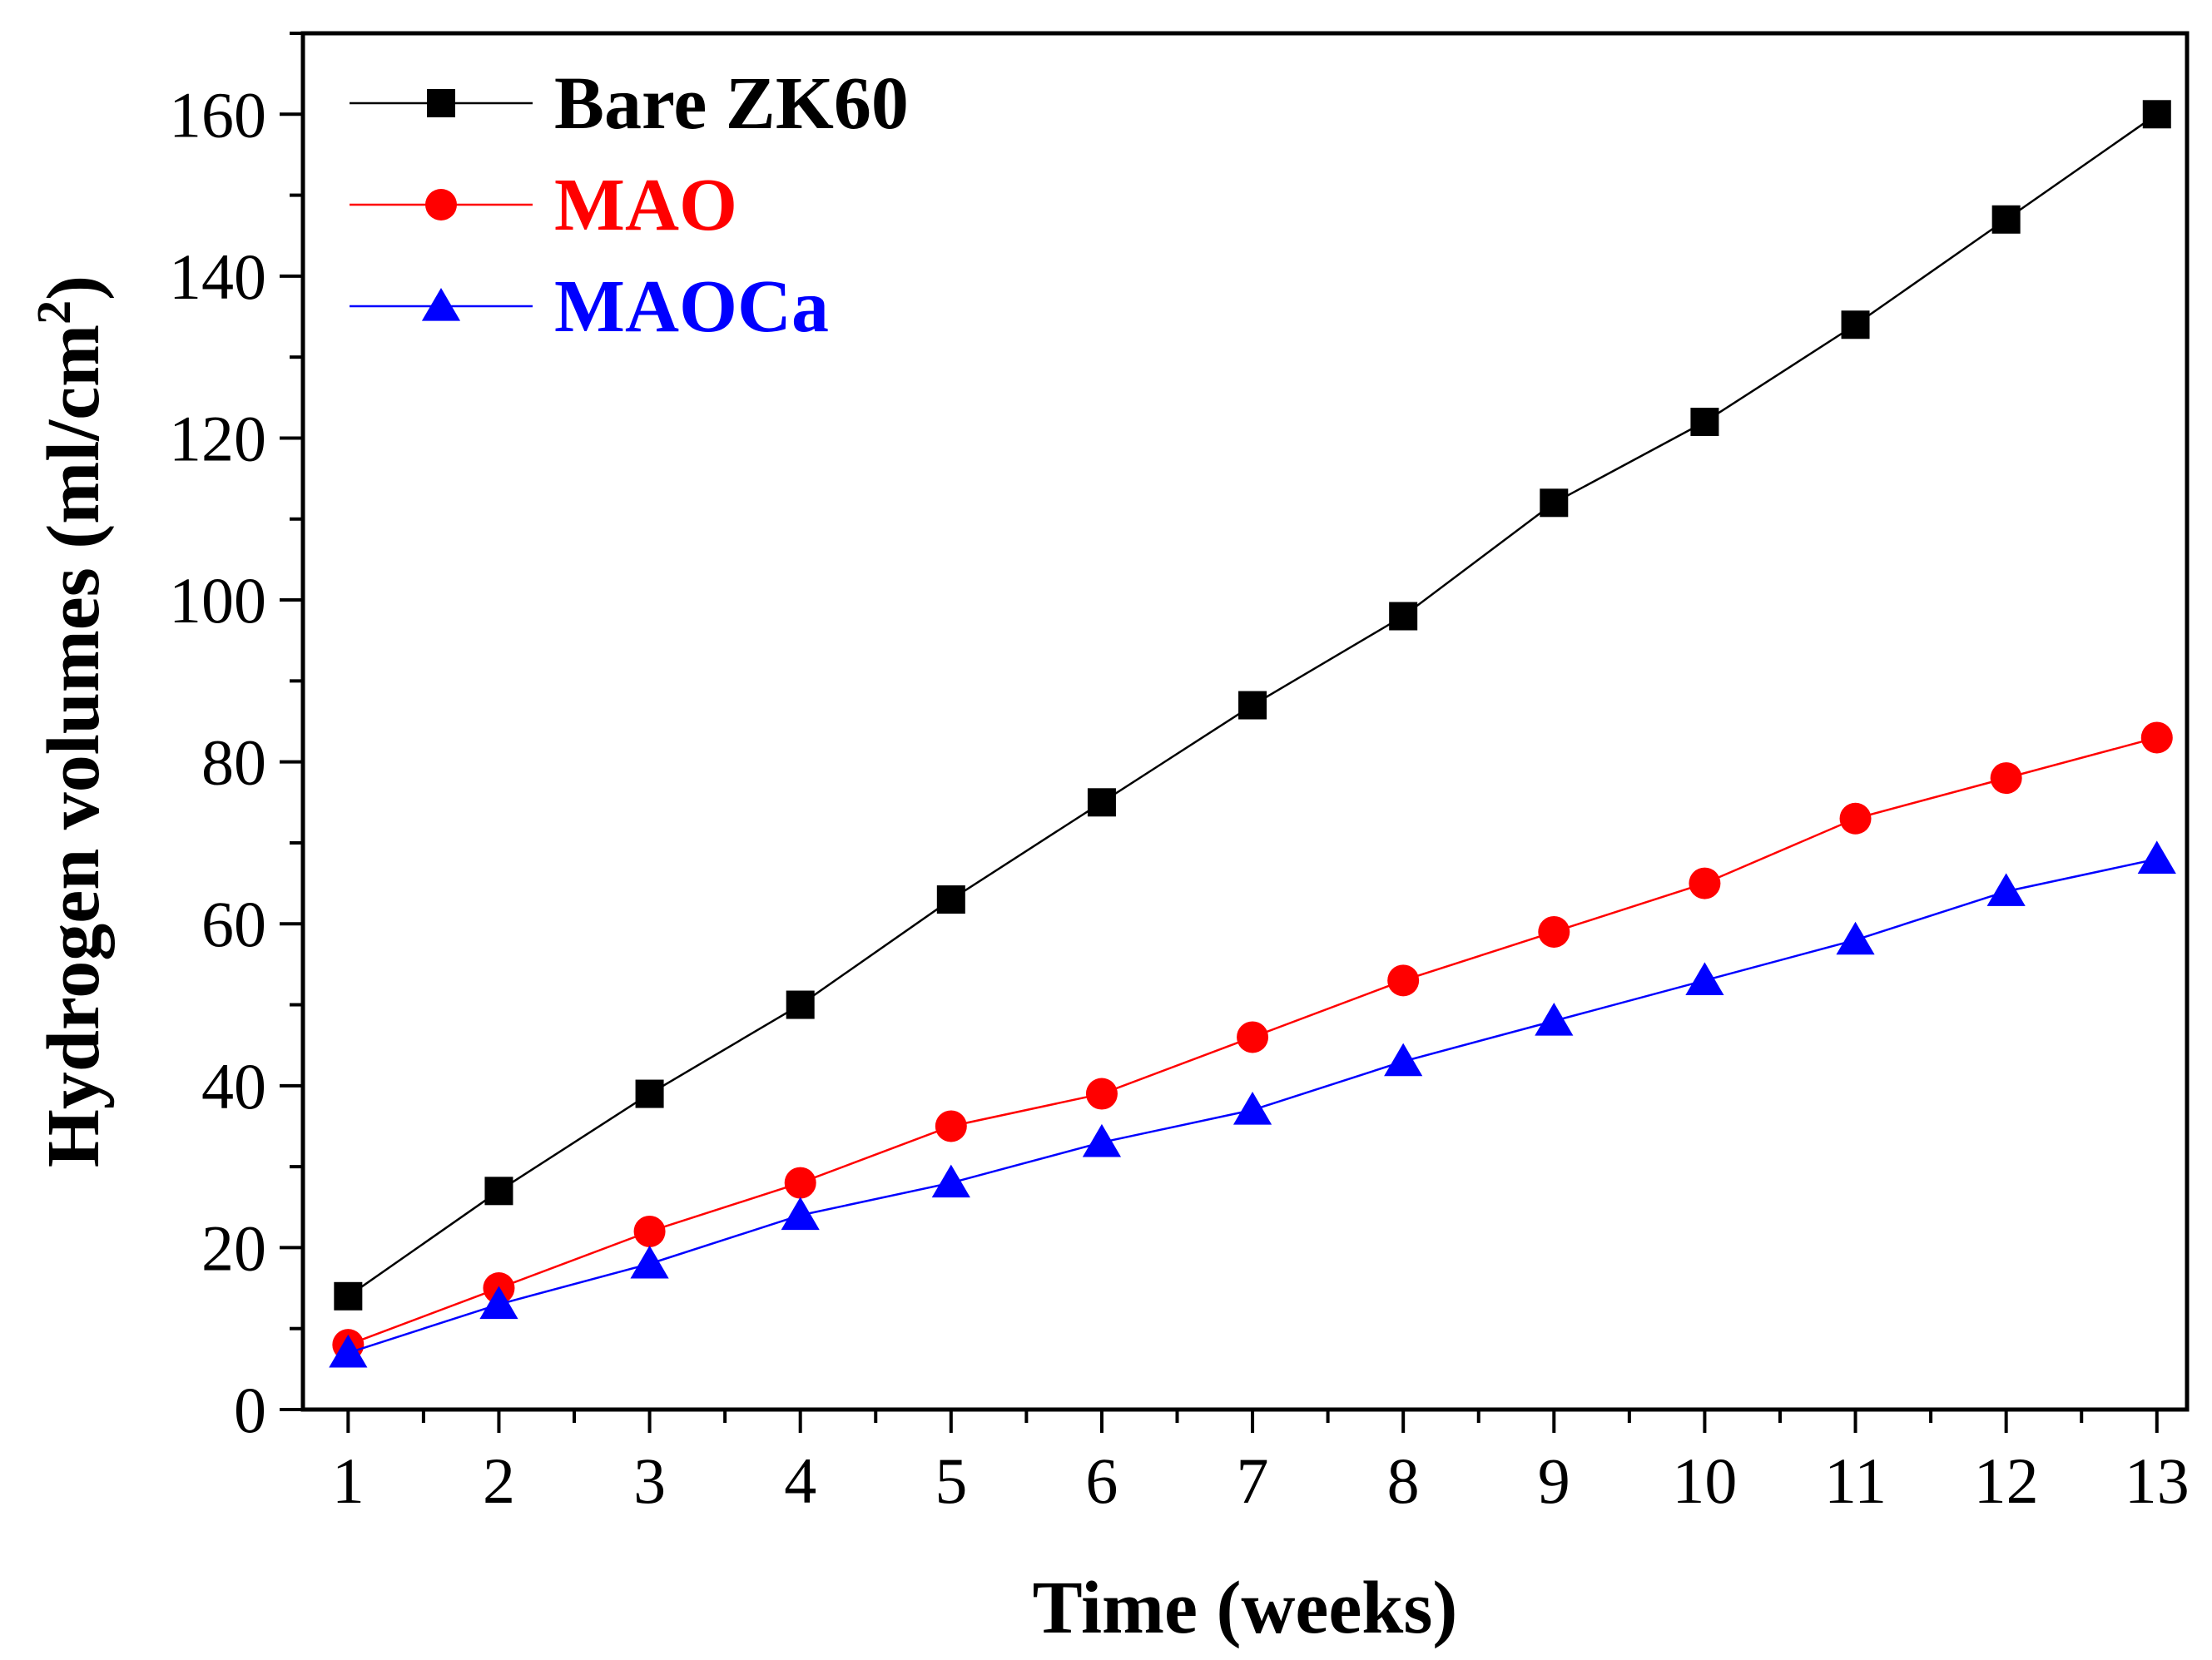  What do you see at coordinates (234, 1248) in the screenshot?
I see `y-tick-label-20: 20` at bounding box center [234, 1248].